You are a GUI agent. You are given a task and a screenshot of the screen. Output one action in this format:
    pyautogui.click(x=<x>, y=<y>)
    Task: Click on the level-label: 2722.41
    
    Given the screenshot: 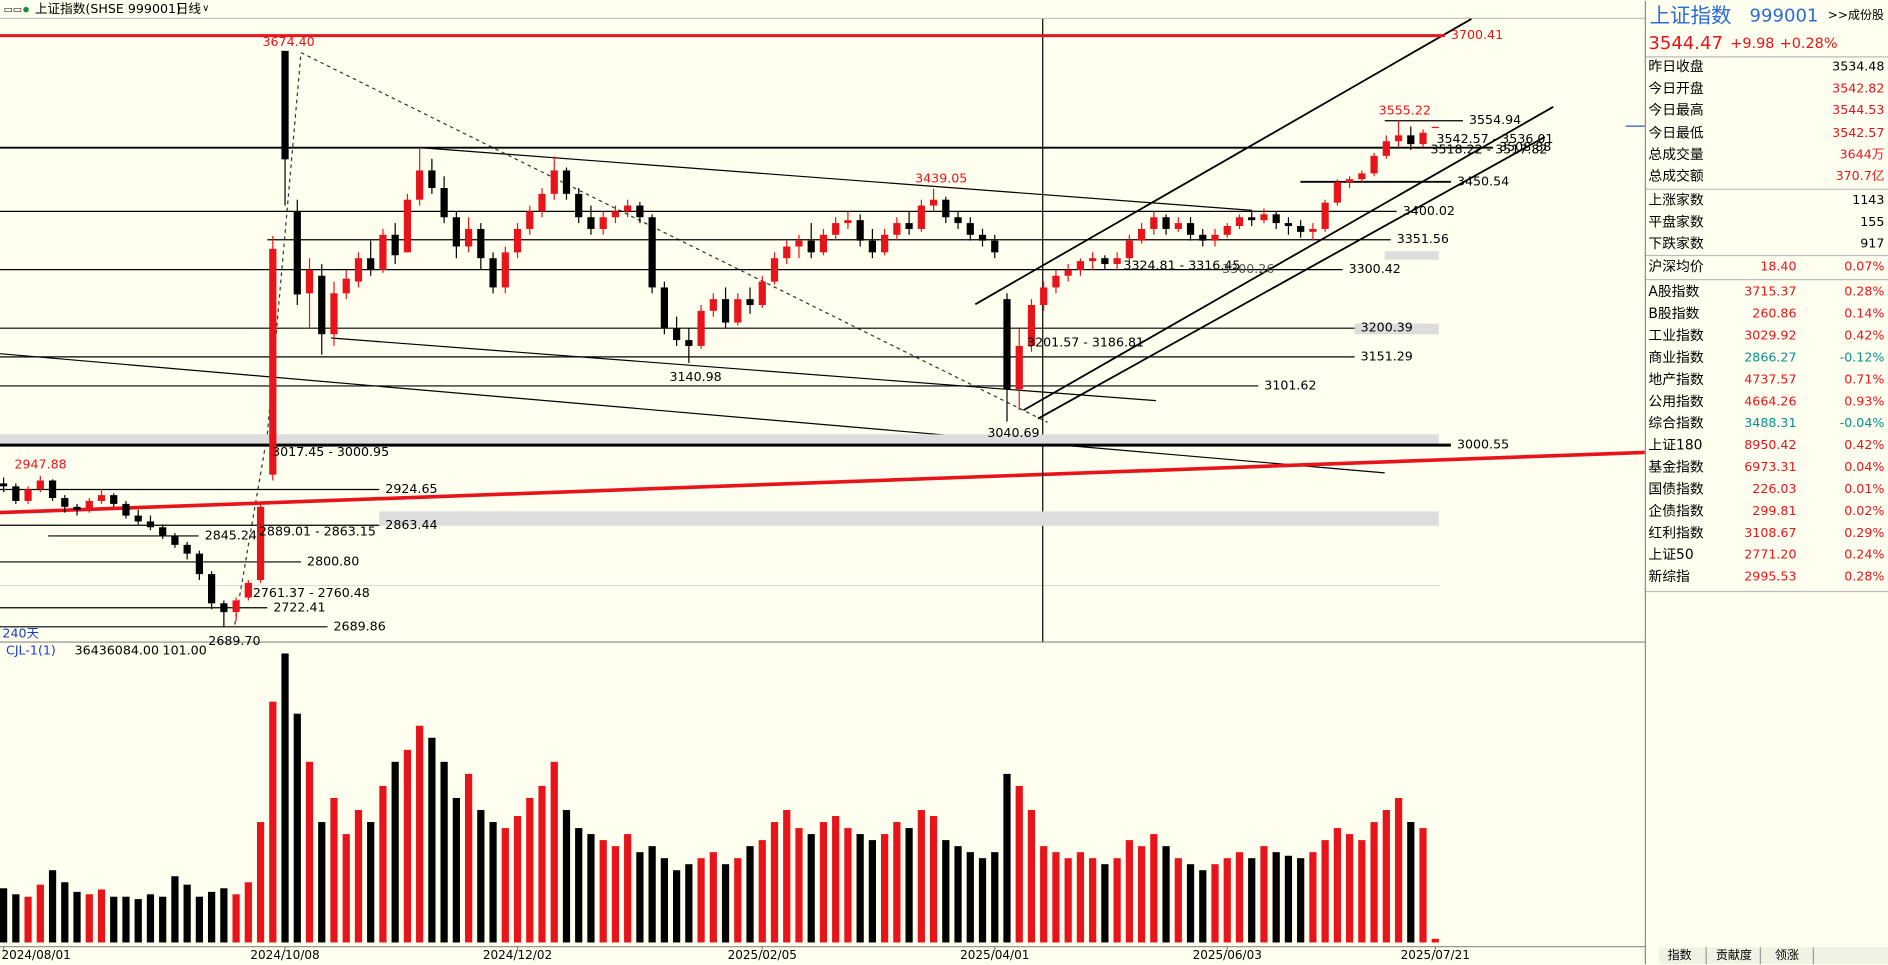 What is the action you would take?
    pyautogui.click(x=299, y=606)
    